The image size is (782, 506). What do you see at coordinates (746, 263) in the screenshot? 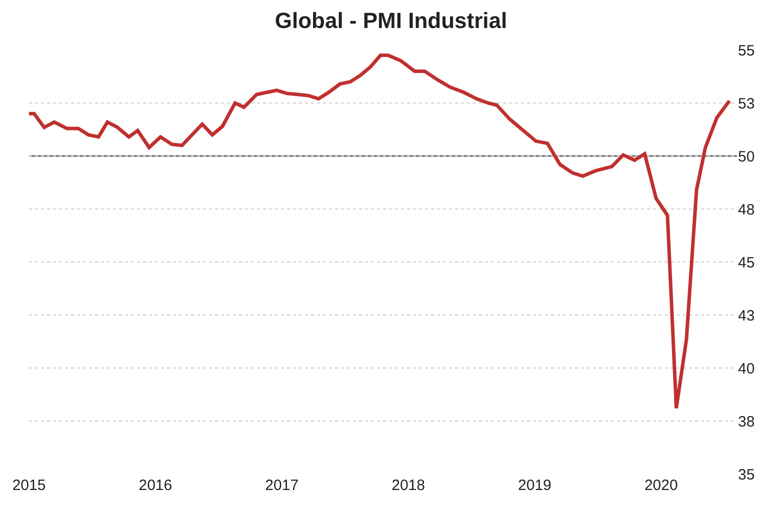
I see `y-tick-label: 45` at bounding box center [746, 263].